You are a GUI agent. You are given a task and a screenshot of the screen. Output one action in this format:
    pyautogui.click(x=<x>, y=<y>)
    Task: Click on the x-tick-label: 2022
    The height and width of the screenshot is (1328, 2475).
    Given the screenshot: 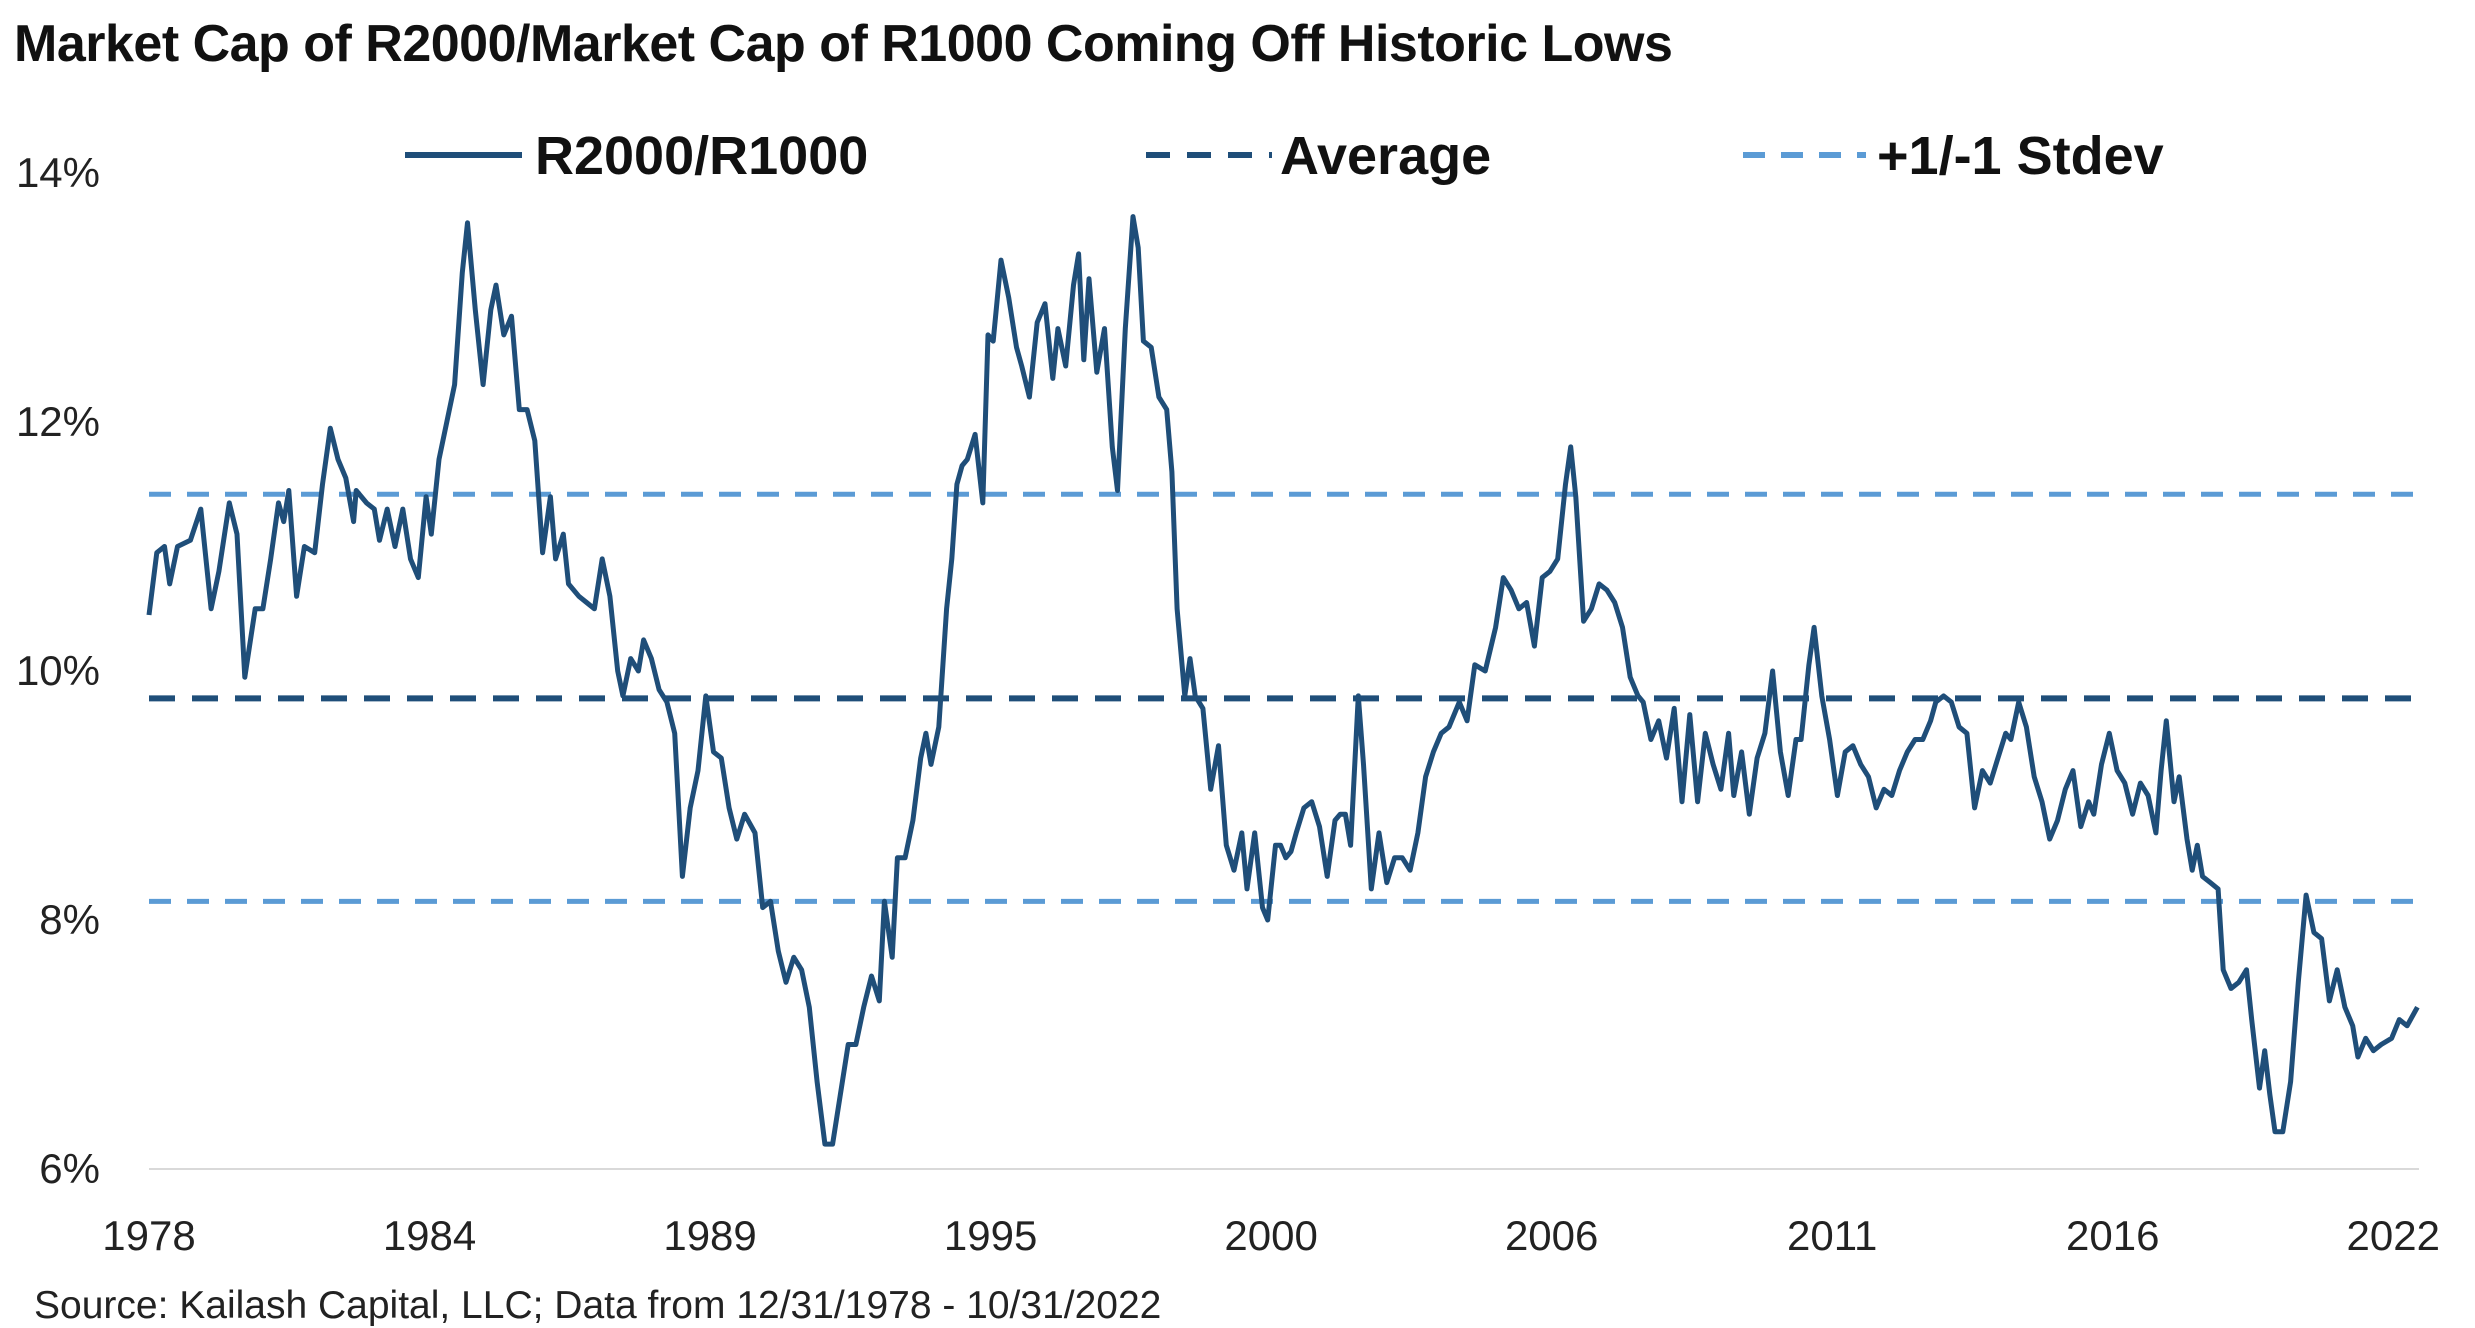 What is the action you would take?
    pyautogui.click(x=2393, y=1235)
    